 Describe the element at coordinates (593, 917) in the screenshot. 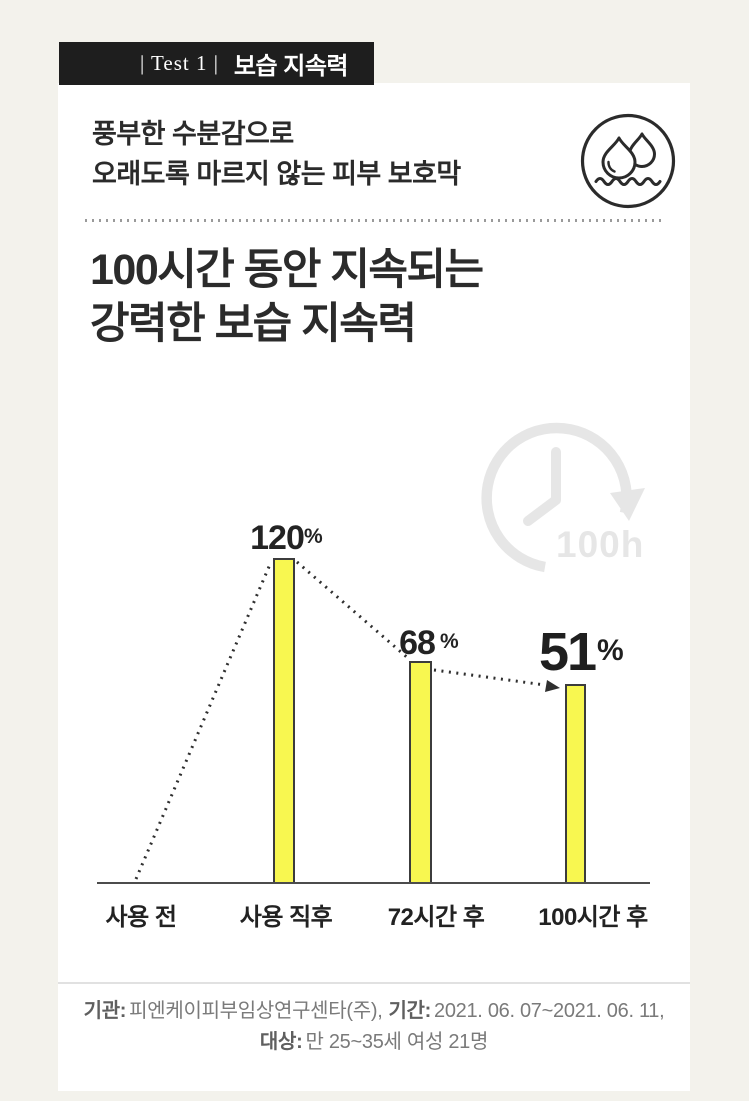

I see `category-100h-after: 100시간 후` at that location.